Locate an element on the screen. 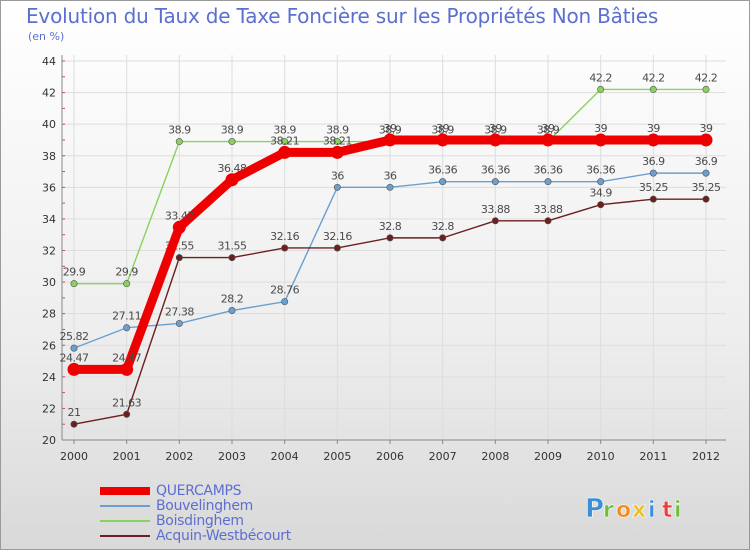 Image resolution: width=750 pixels, height=550 pixels. legend-label-acquin-westbecourt: Acquin-Westbécourt is located at coordinates (223, 536).